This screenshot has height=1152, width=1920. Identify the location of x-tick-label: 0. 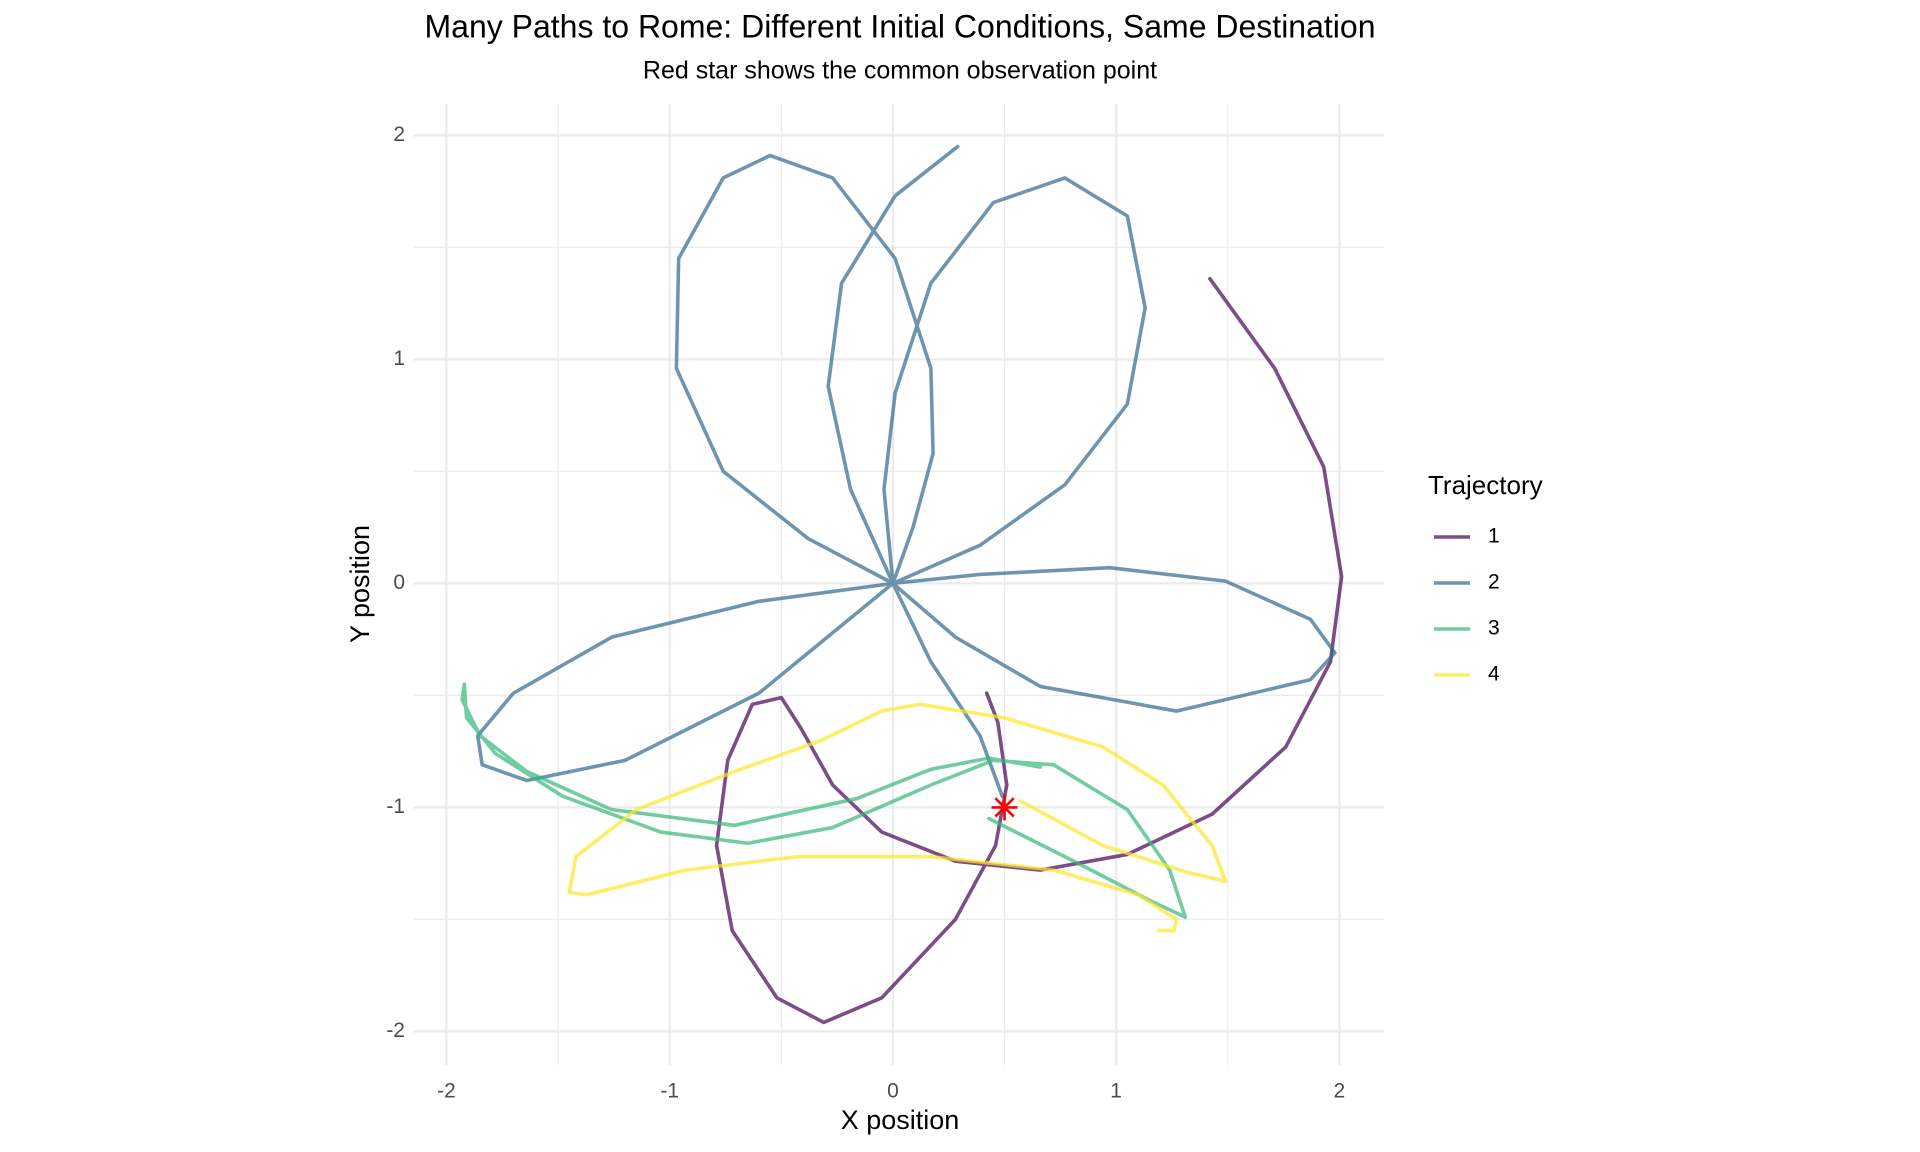
(893, 1091).